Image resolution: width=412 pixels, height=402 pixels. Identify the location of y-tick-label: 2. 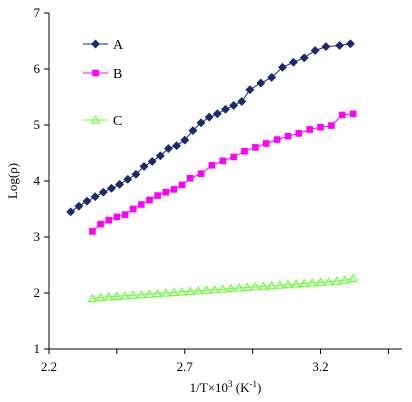
(37, 292).